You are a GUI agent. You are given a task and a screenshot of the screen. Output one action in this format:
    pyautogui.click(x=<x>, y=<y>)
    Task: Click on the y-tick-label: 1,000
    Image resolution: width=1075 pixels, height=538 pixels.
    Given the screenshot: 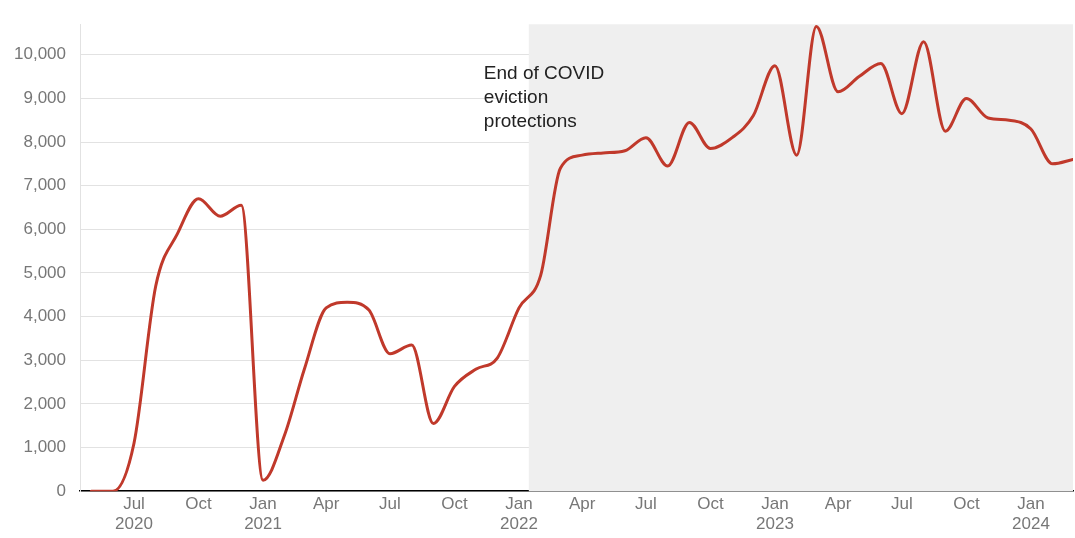 What is the action you would take?
    pyautogui.click(x=44, y=447)
    